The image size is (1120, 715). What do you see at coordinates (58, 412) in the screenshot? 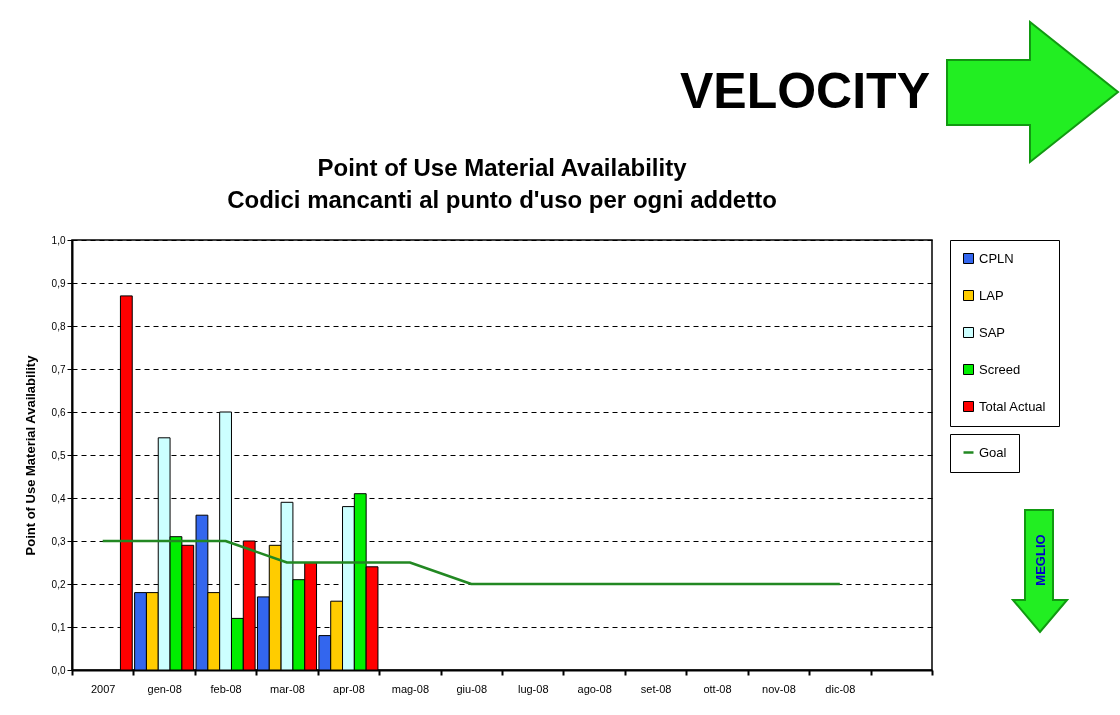
I see `y-tick-label: 0,6` at bounding box center [58, 412].